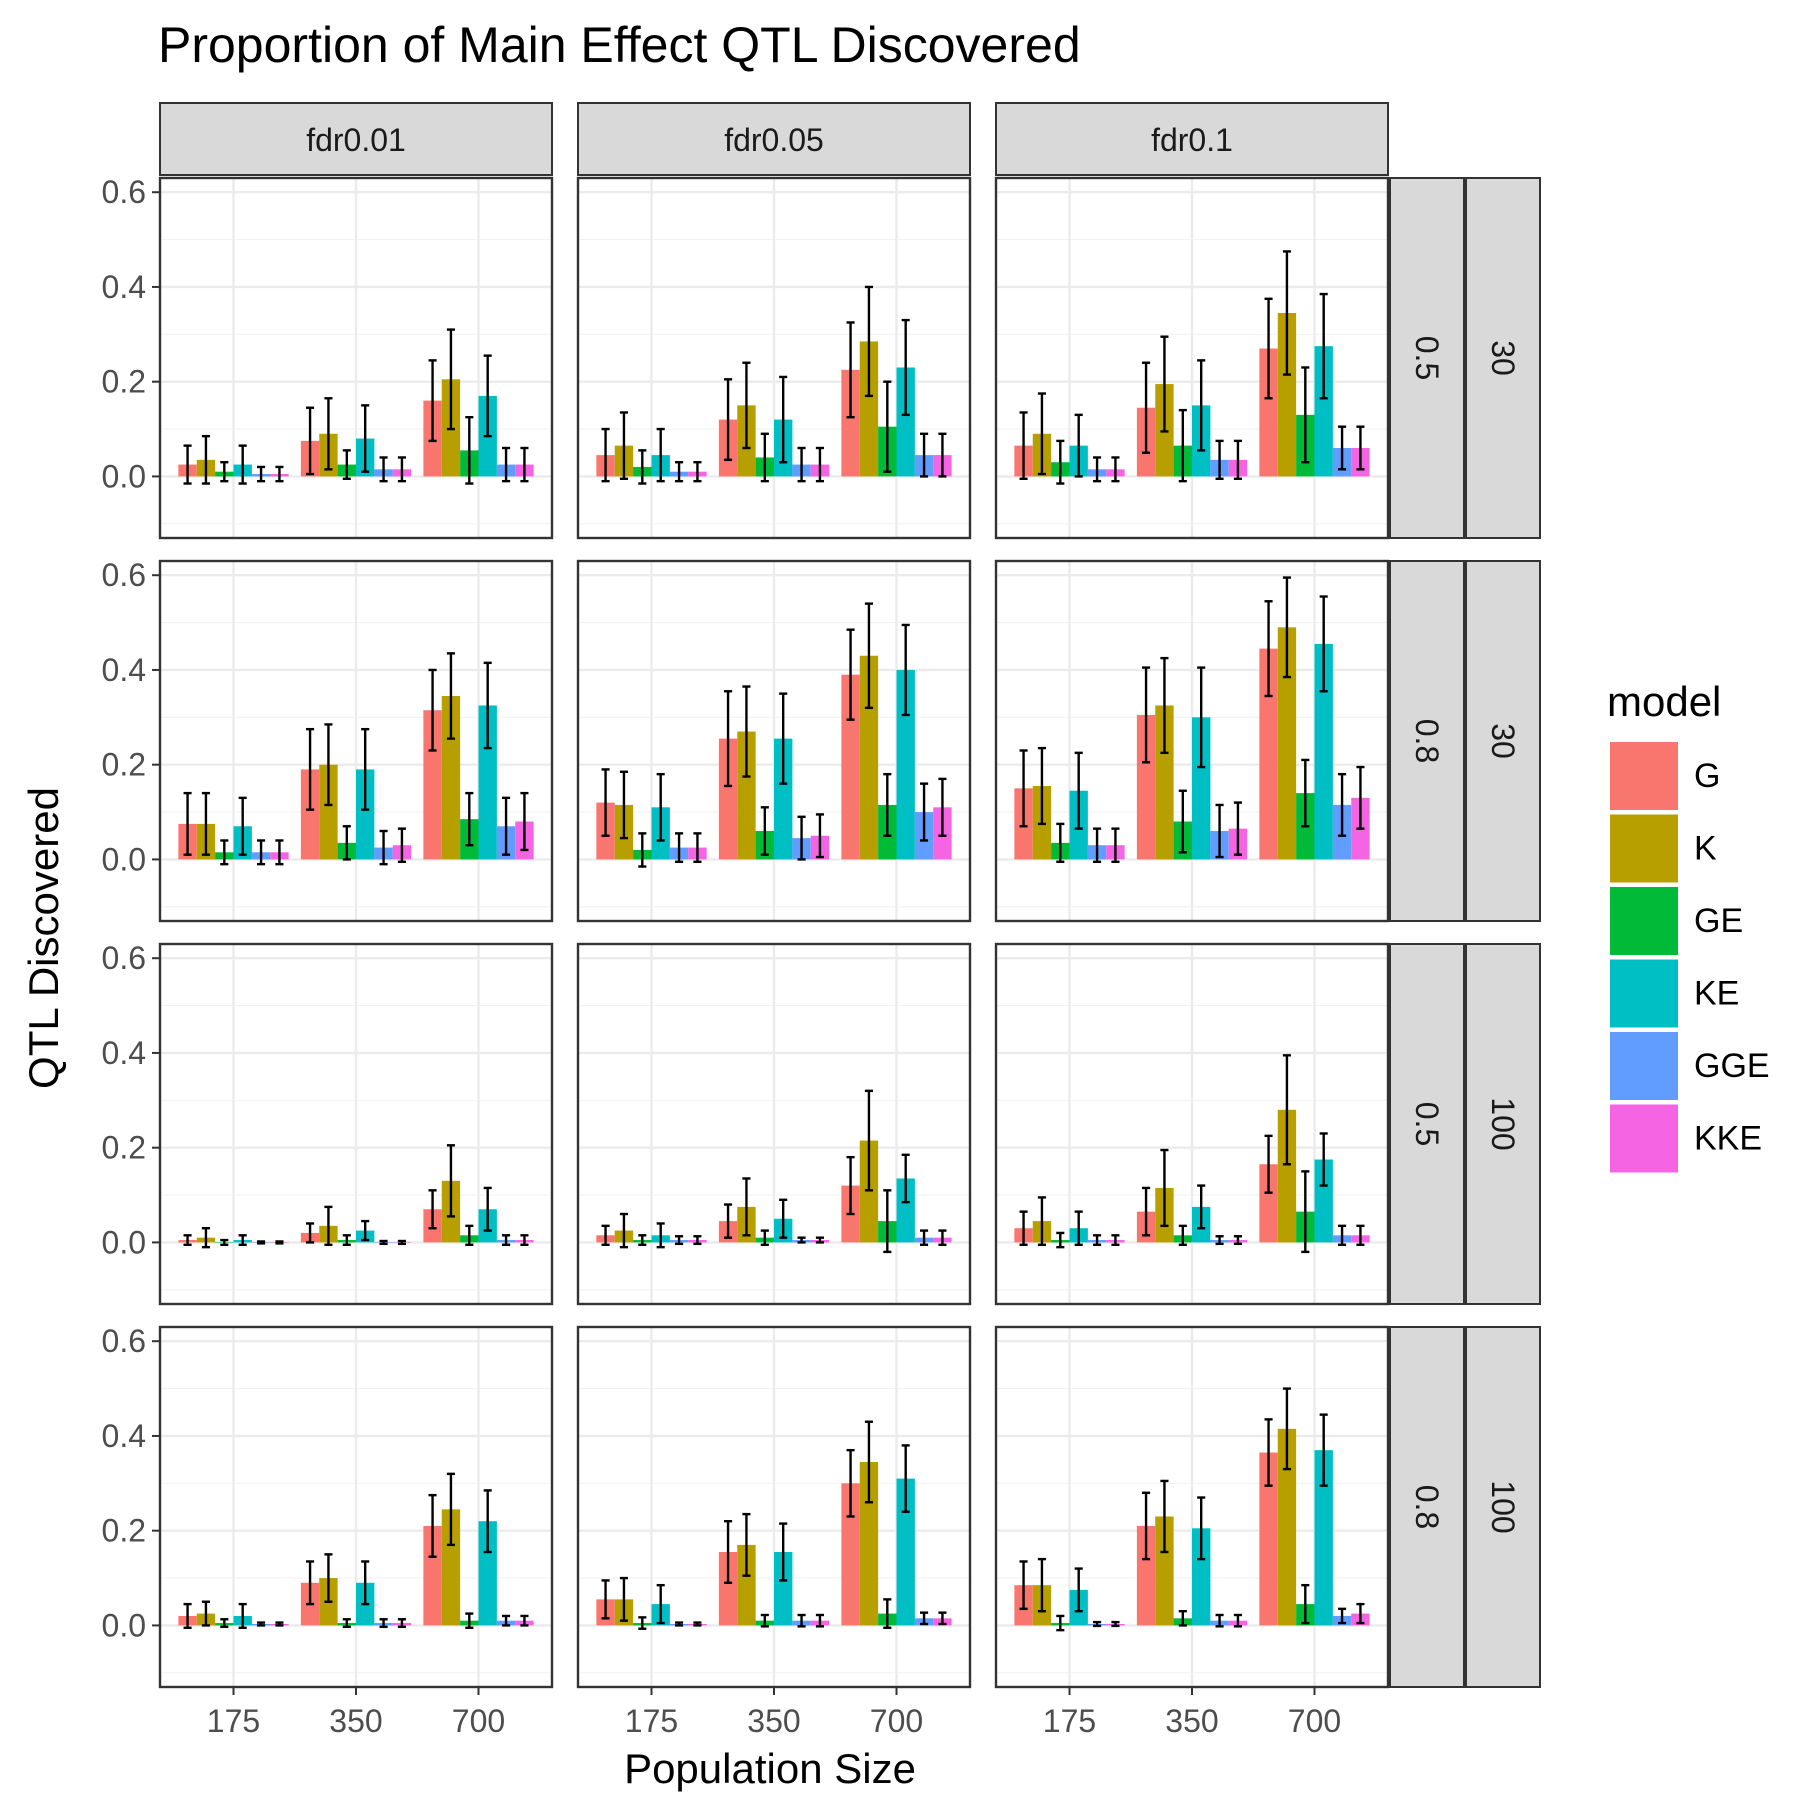 The height and width of the screenshot is (1800, 1800). Describe the element at coordinates (1707, 776) in the screenshot. I see `legend-label: G` at that location.